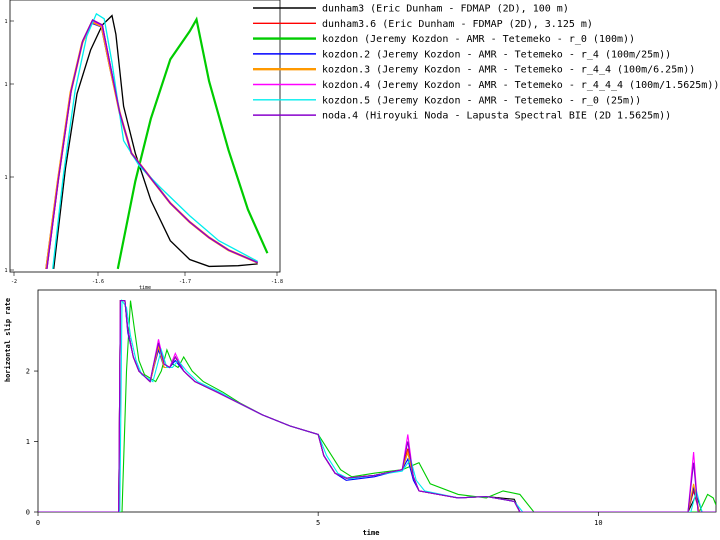  I want to click on inset-x-tick-label-3: -1.7, so click(185, 282).